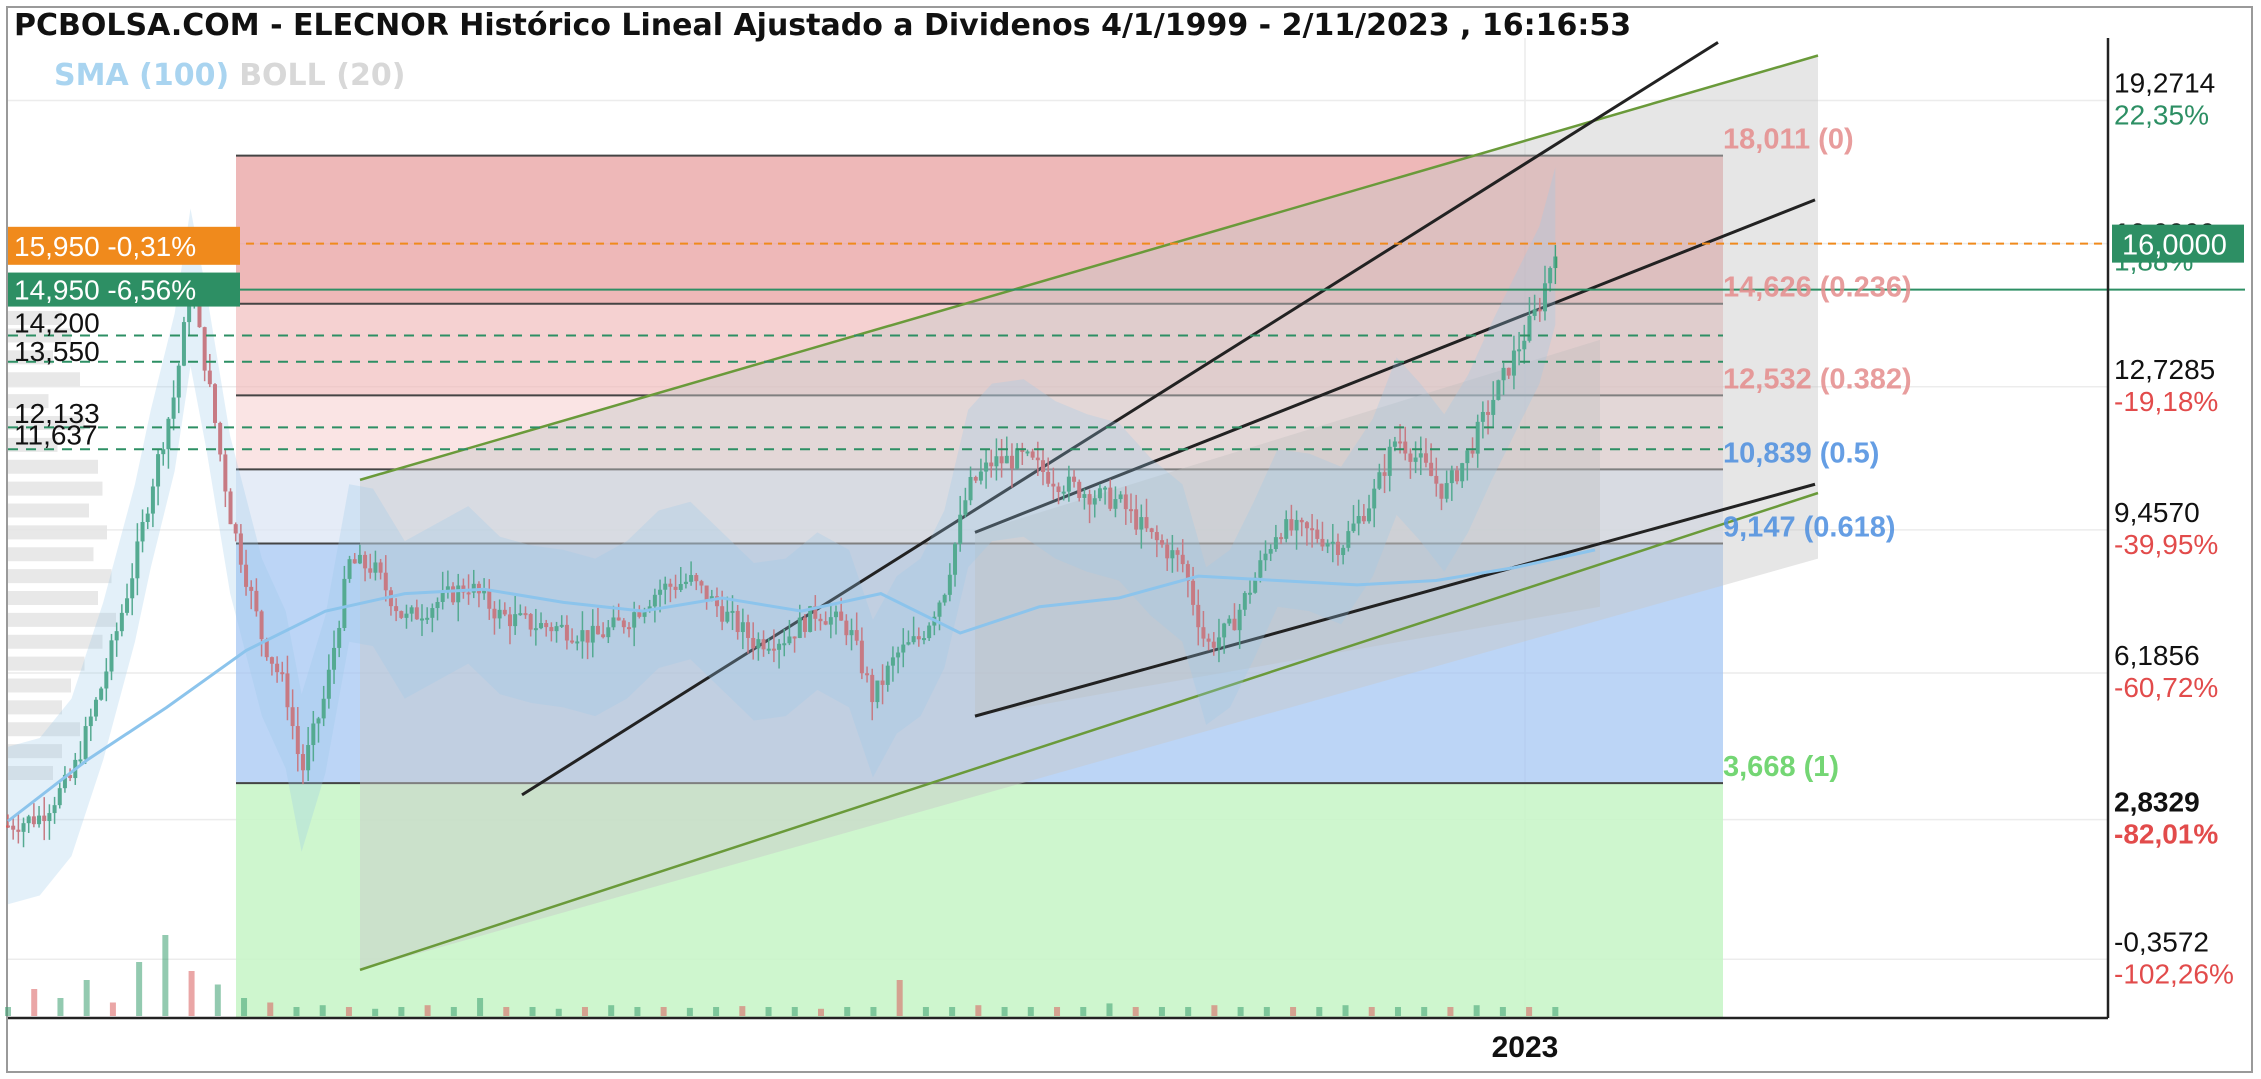 The image size is (2261, 1079). I want to click on legend-sma: SMA (100), so click(141, 75).